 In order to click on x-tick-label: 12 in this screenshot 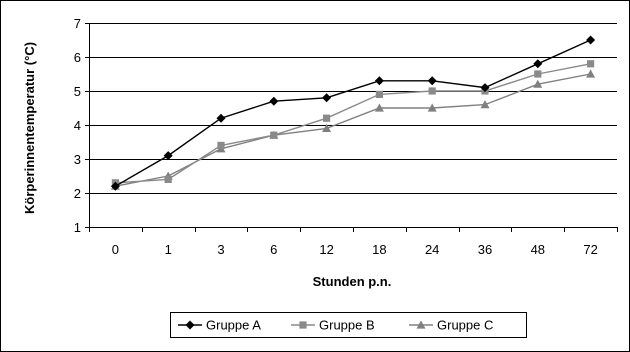, I will do `click(326, 249)`.